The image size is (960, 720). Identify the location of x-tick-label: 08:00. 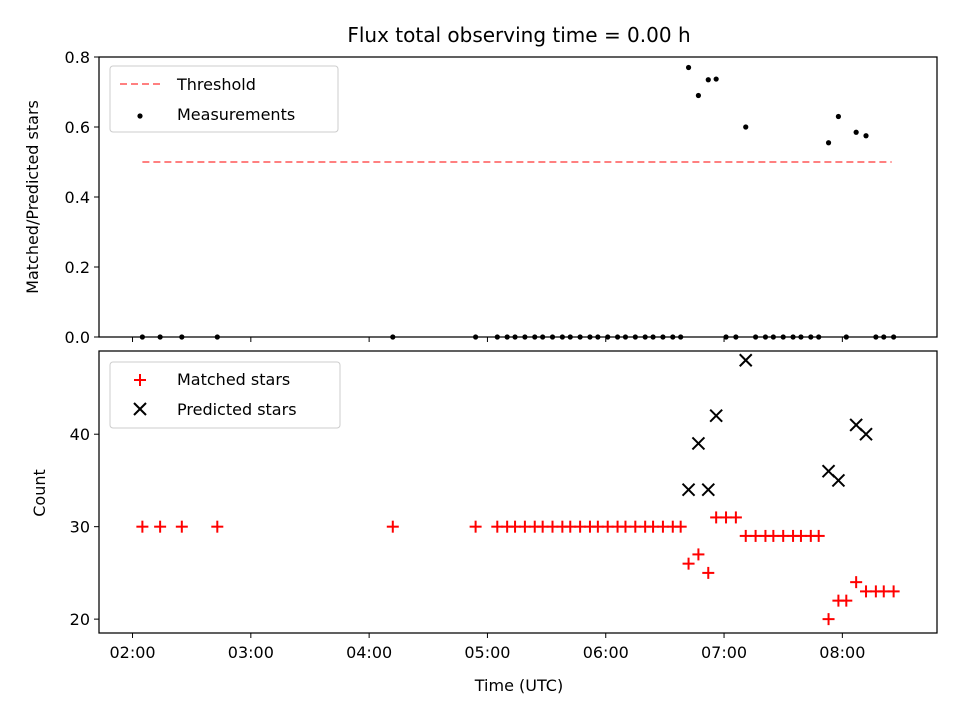
(842, 652).